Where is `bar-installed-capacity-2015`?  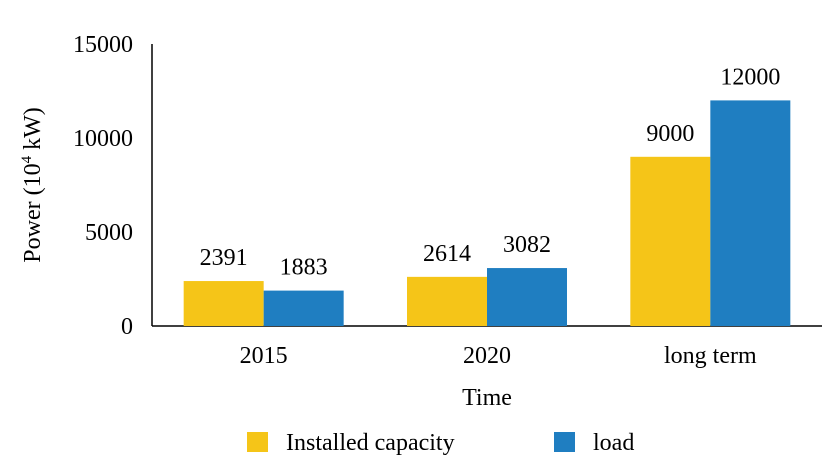 bar-installed-capacity-2015 is located at coordinates (223, 303).